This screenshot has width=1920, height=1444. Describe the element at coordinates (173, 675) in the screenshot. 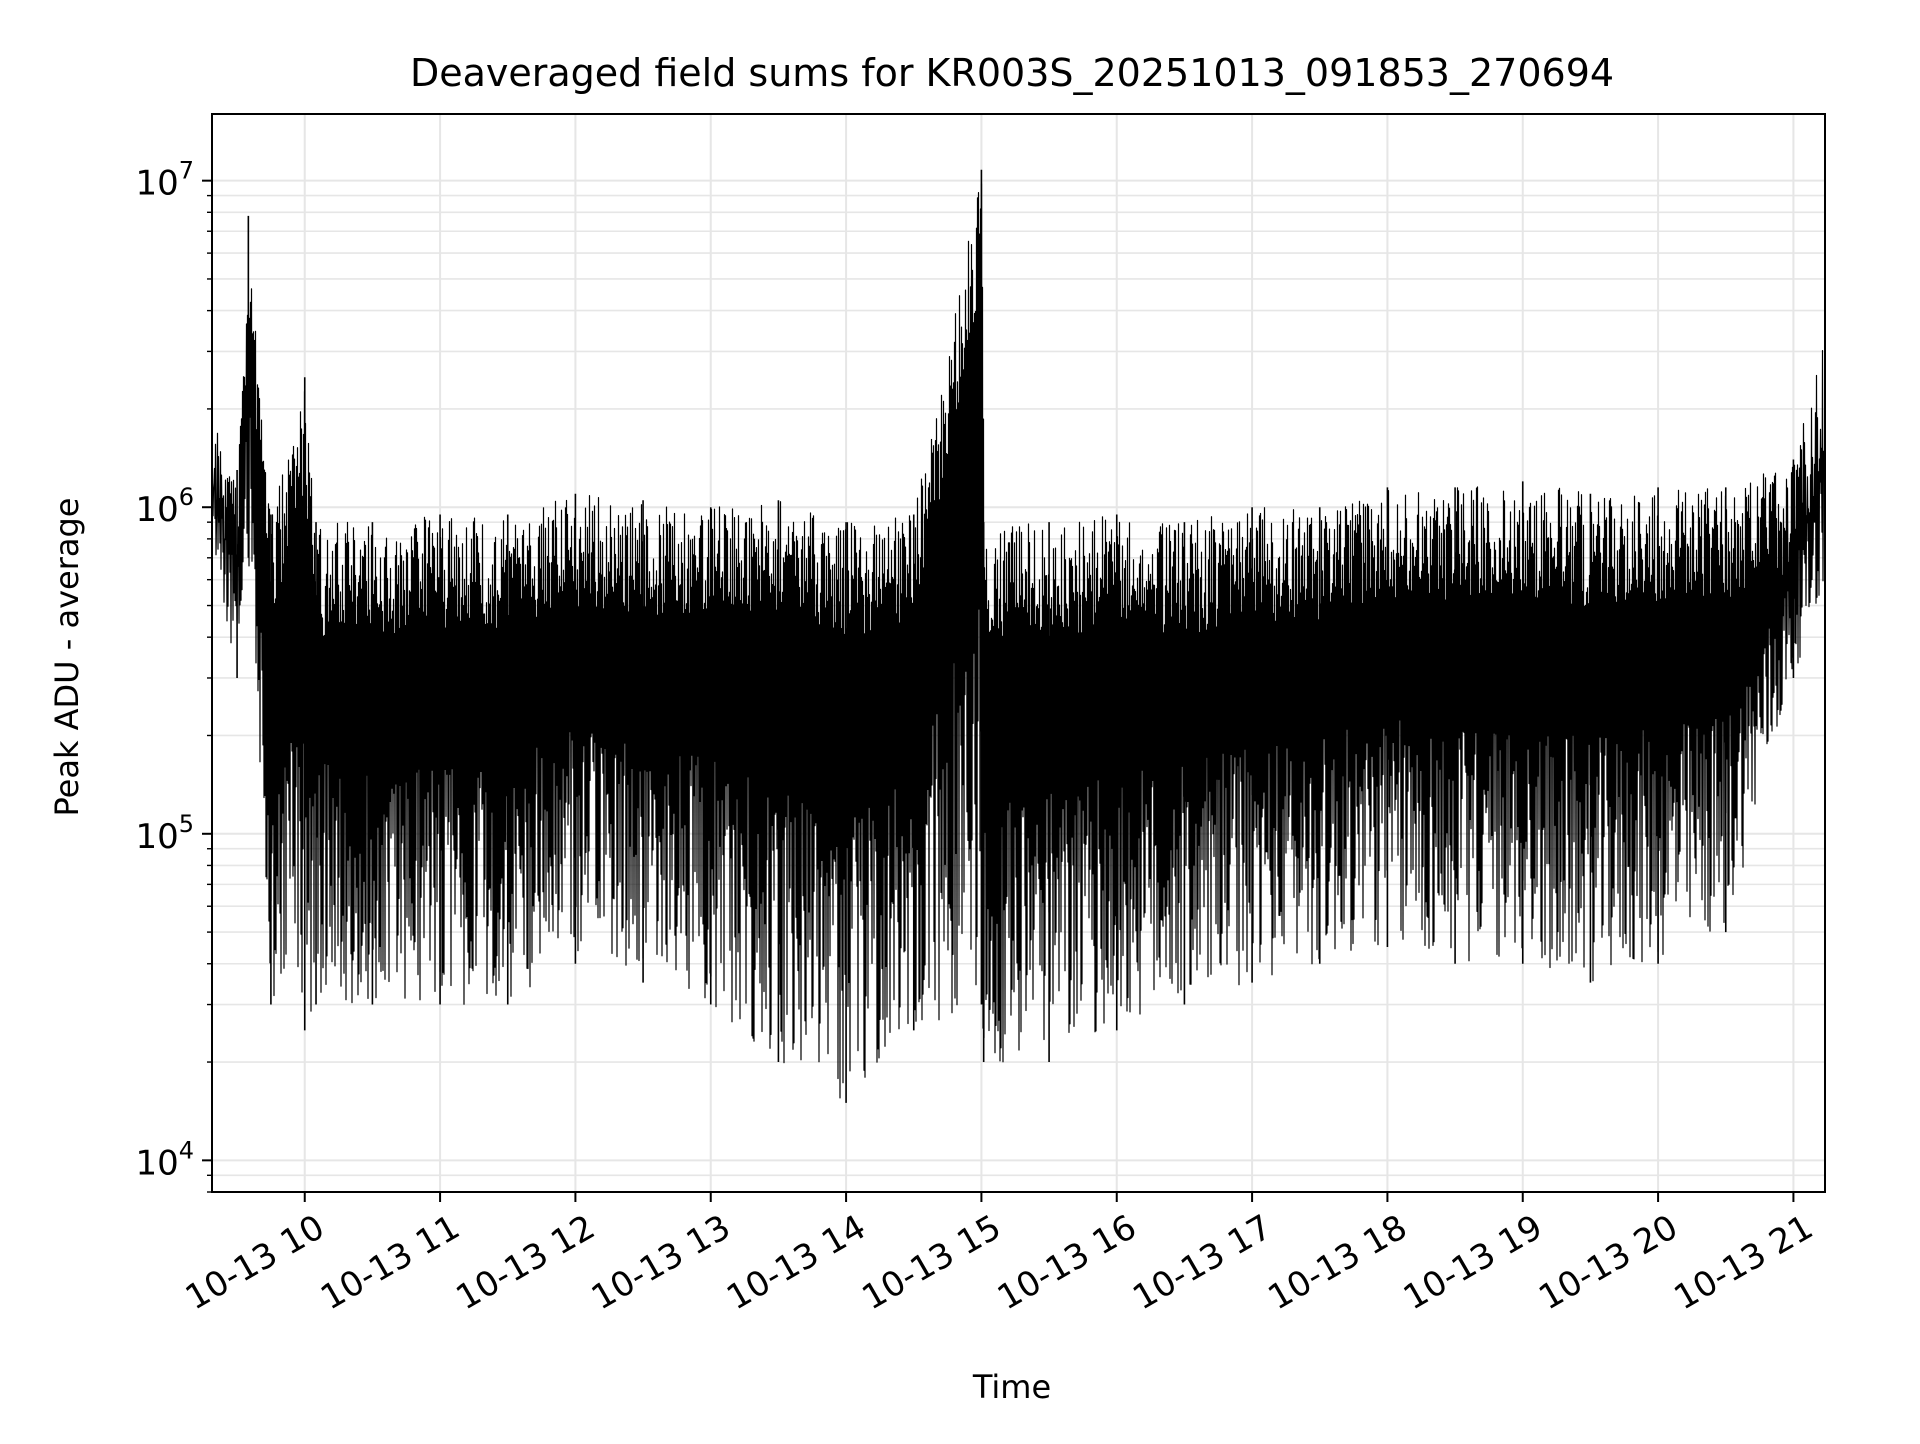

I see `y-ticks: 10⁴ 10⁵ 10⁶ 10⁷` at that location.